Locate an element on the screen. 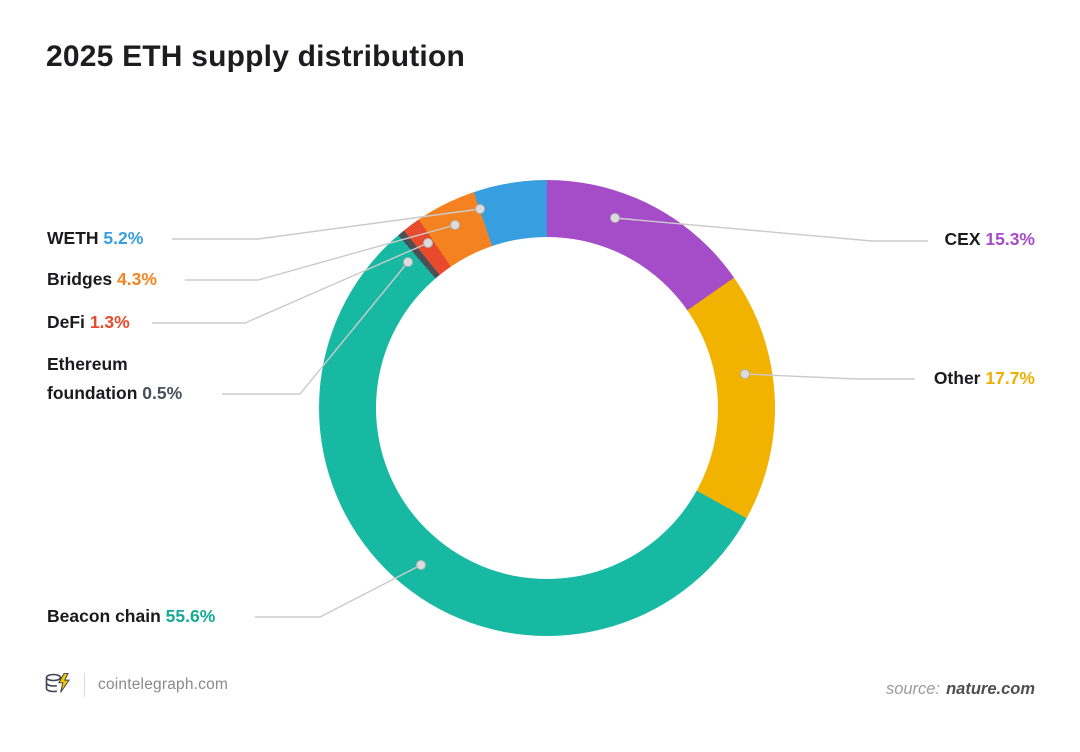 The image size is (1080, 752). source-attribution: source: nature.com is located at coordinates (960, 689).